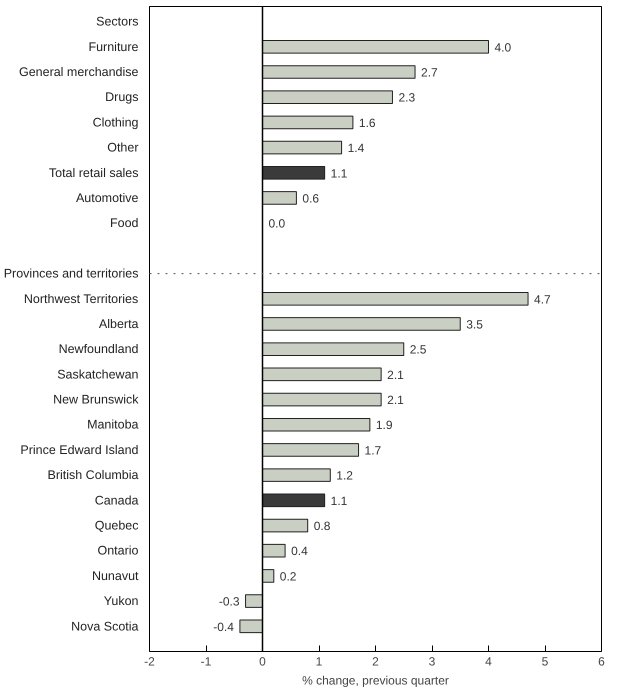 The image size is (620, 694). I want to click on x-tick-label: 1, so click(319, 661).